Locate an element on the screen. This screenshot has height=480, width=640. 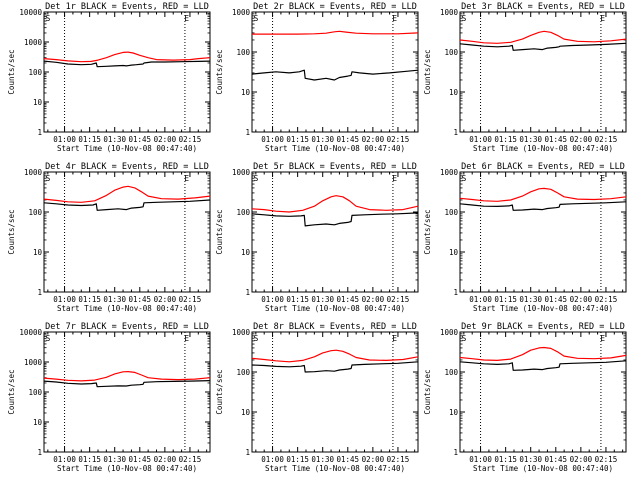
panel-title: Det 9r BLACK = Events, RED = LLD is located at coordinates (543, 327).